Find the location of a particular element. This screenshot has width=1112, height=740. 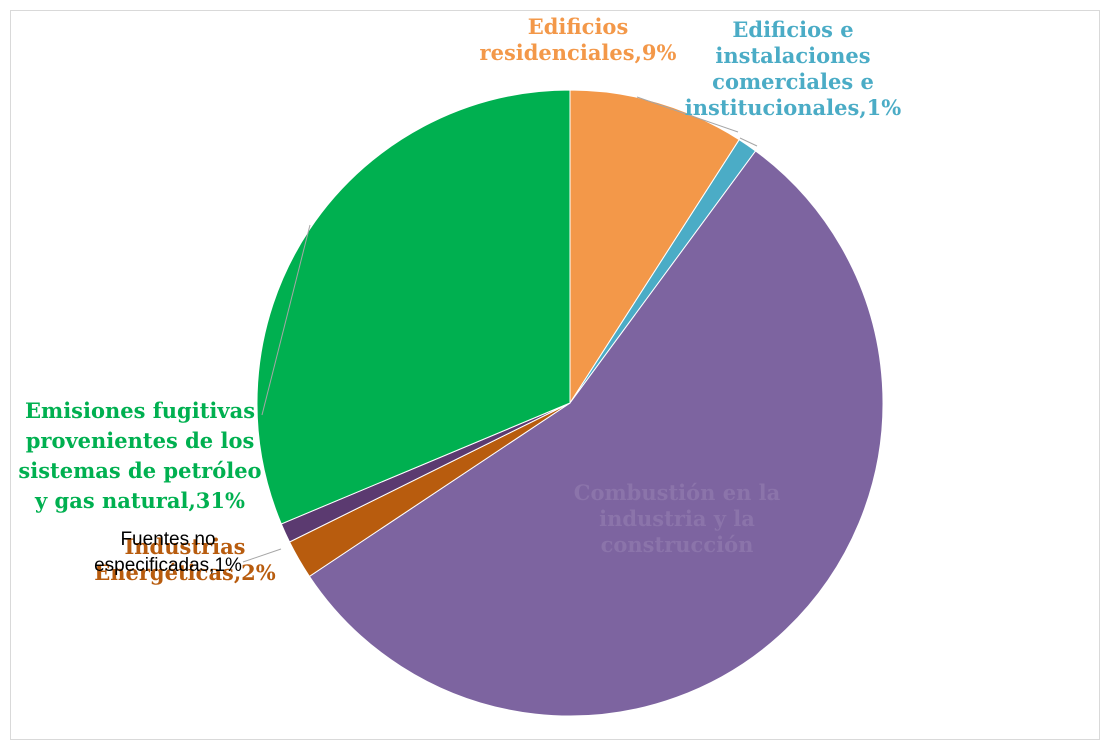

slice-label-4: Industrias Energéticas,2% is located at coordinates (185, 559).